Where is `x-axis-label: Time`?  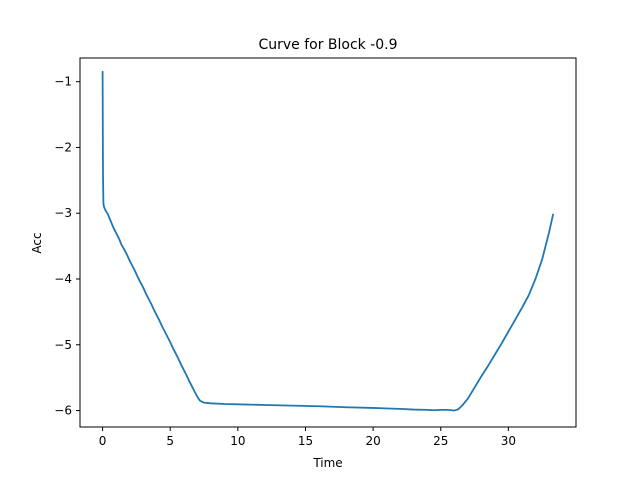
x-axis-label: Time is located at coordinates (327, 463).